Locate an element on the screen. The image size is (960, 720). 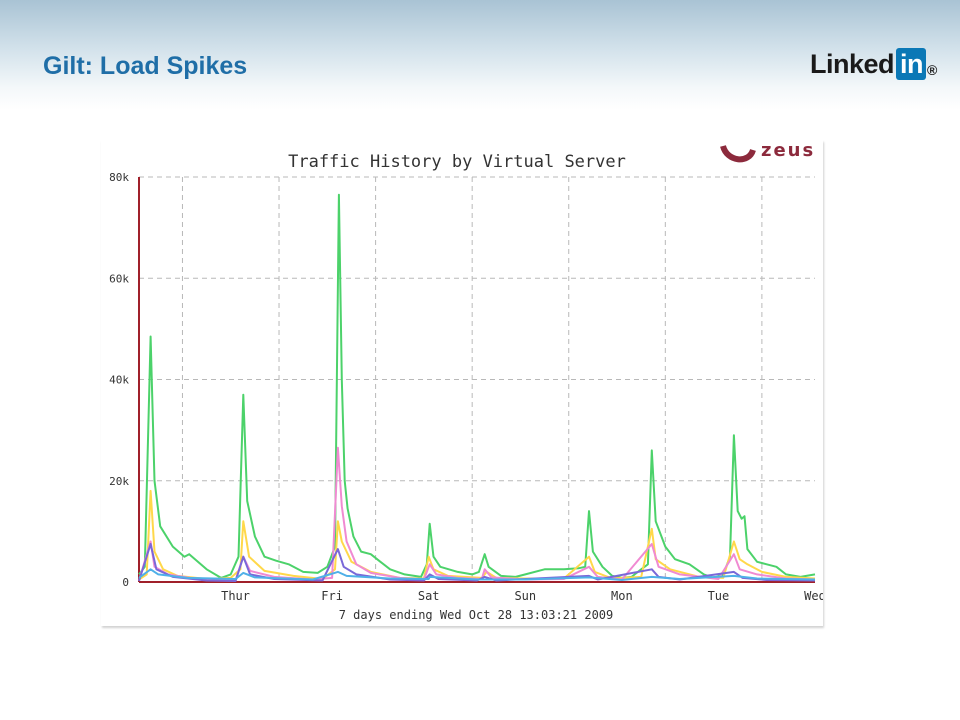
x-axis-label: 7 days ending Wed Oct 28 13:03:21 2009 is located at coordinates (476, 615).